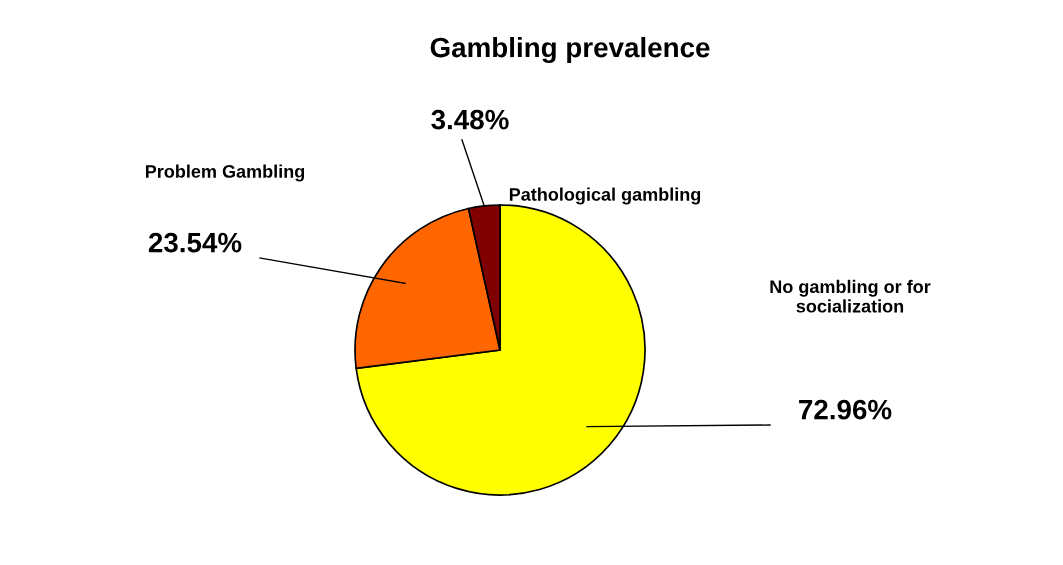 This screenshot has width=1063, height=565. What do you see at coordinates (225, 173) in the screenshot?
I see `slice-label: Problem Gambling` at bounding box center [225, 173].